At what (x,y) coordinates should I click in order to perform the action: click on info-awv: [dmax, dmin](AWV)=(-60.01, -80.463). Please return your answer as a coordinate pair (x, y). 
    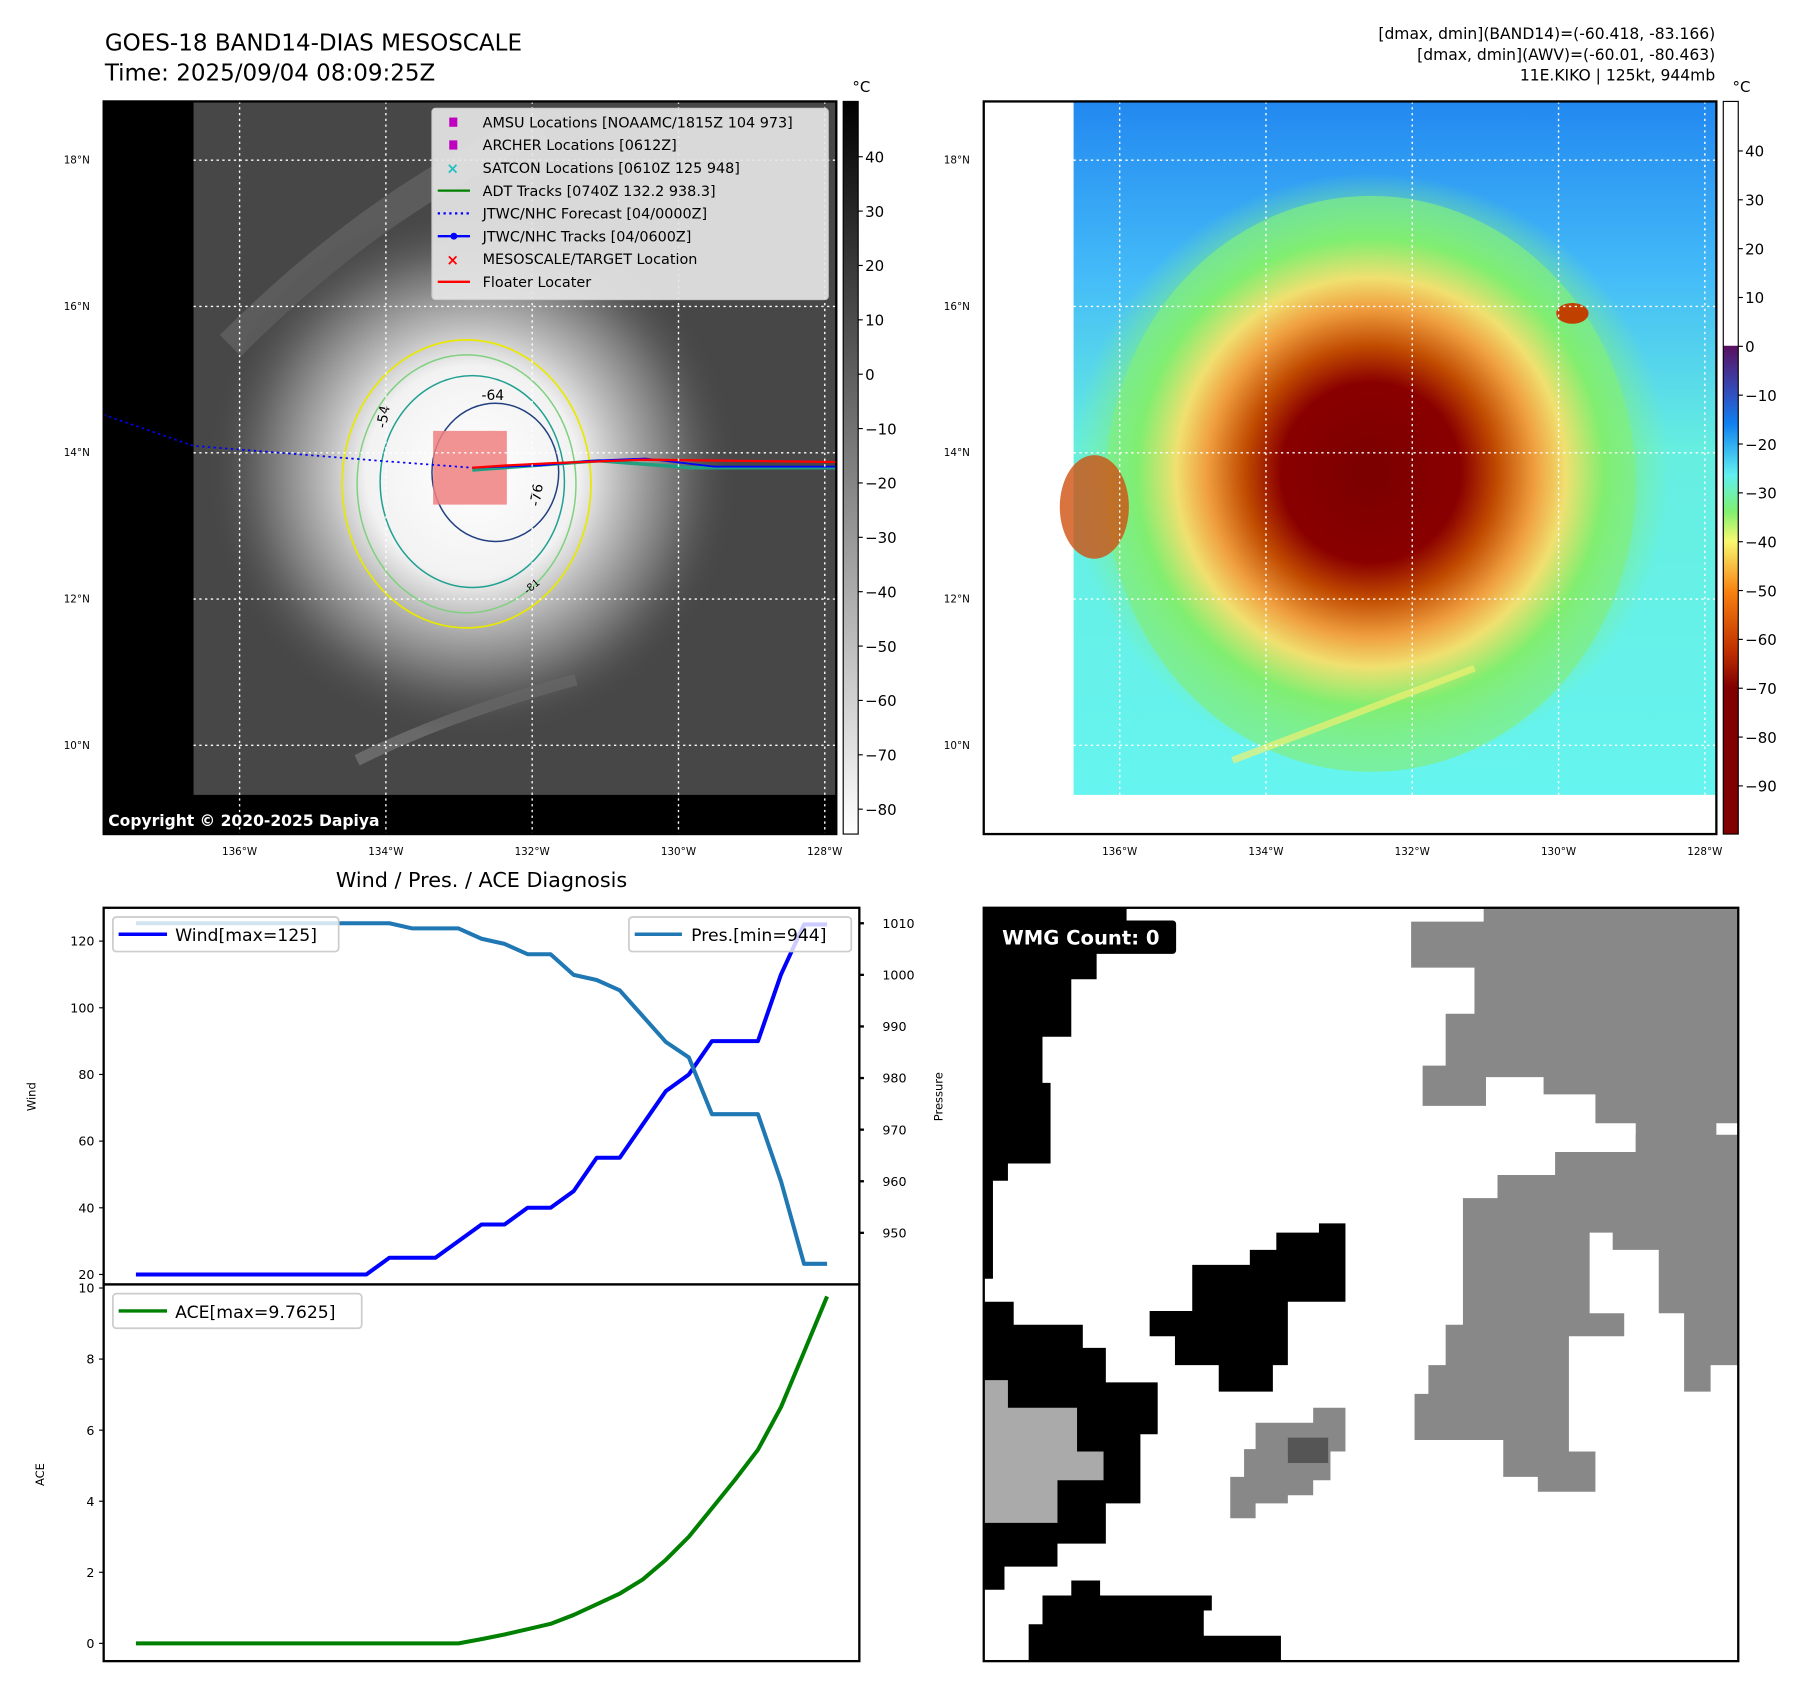
    Looking at the image, I should click on (1566, 55).